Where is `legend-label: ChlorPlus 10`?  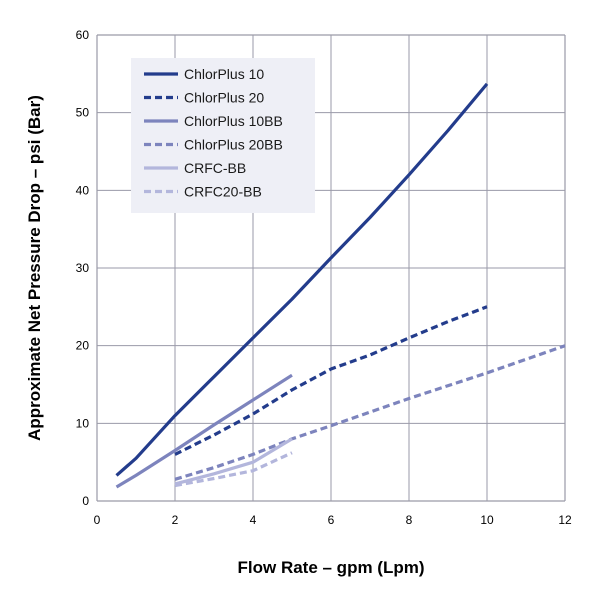 legend-label: ChlorPlus 10 is located at coordinates (224, 74).